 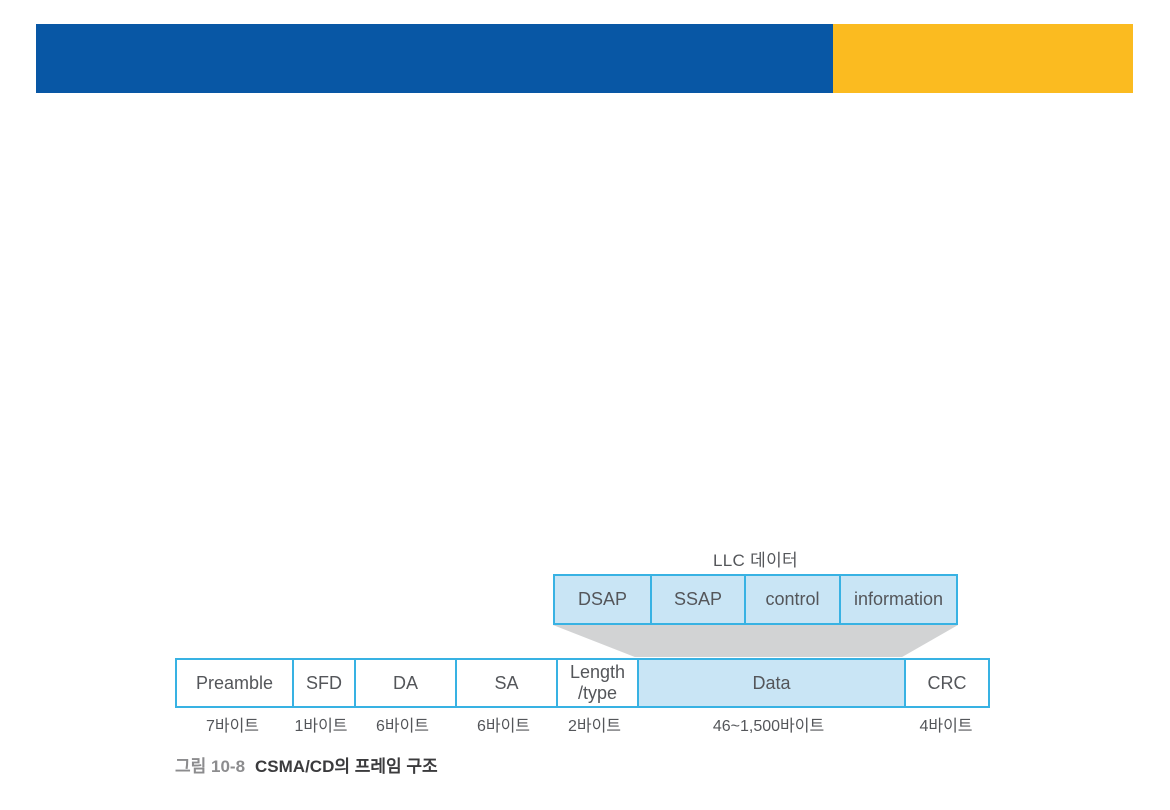 I want to click on frame-cell-label: DA, so click(x=405, y=682).